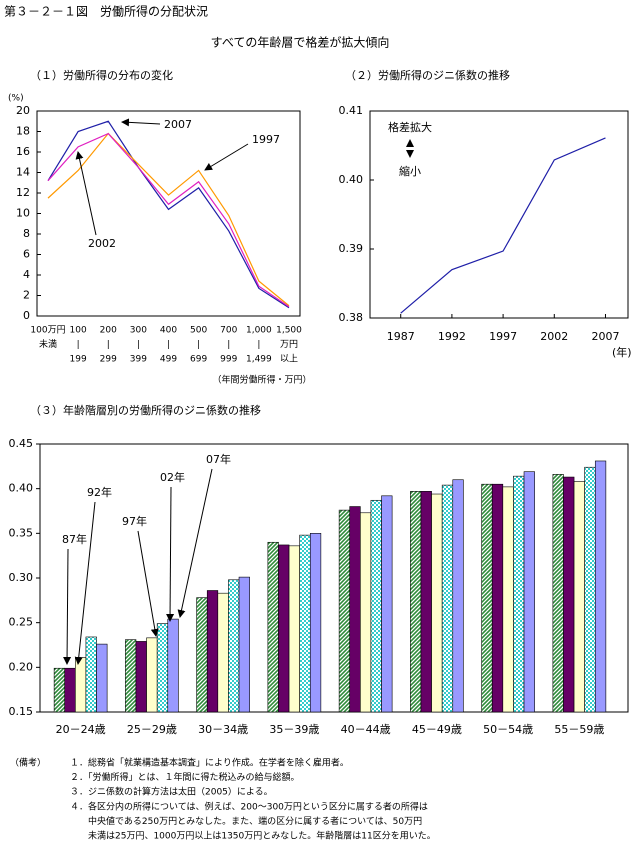  What do you see at coordinates (23, 110) in the screenshot?
I see `y-tick-label: 20` at bounding box center [23, 110].